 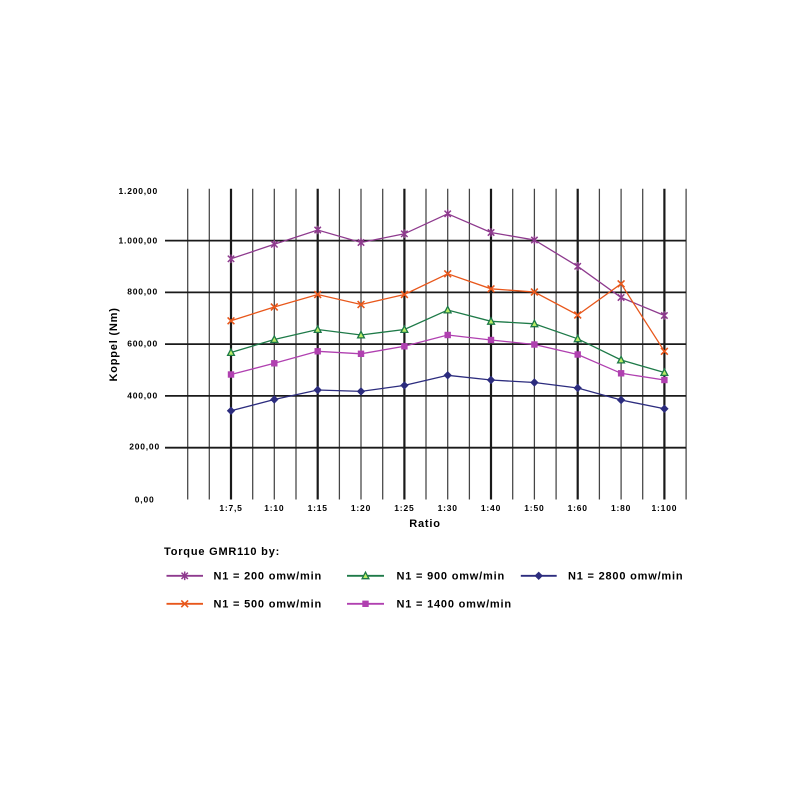 What do you see at coordinates (268, 577) in the screenshot?
I see `svg-text: N1 = 200 omw/min` at bounding box center [268, 577].